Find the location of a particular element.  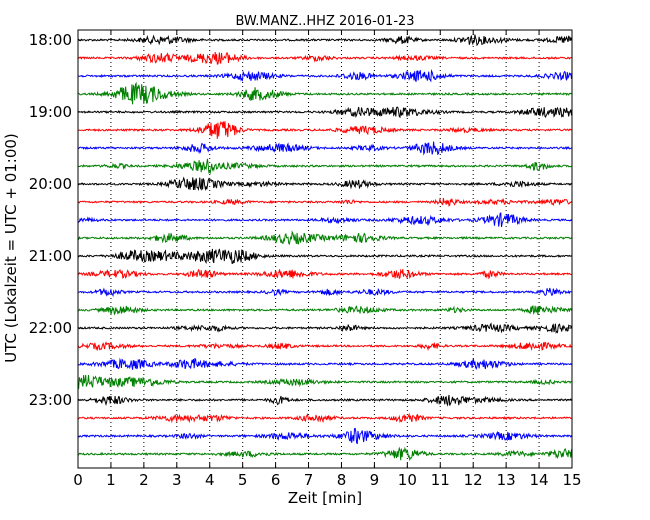

x-tick-label: 4 is located at coordinates (210, 480).